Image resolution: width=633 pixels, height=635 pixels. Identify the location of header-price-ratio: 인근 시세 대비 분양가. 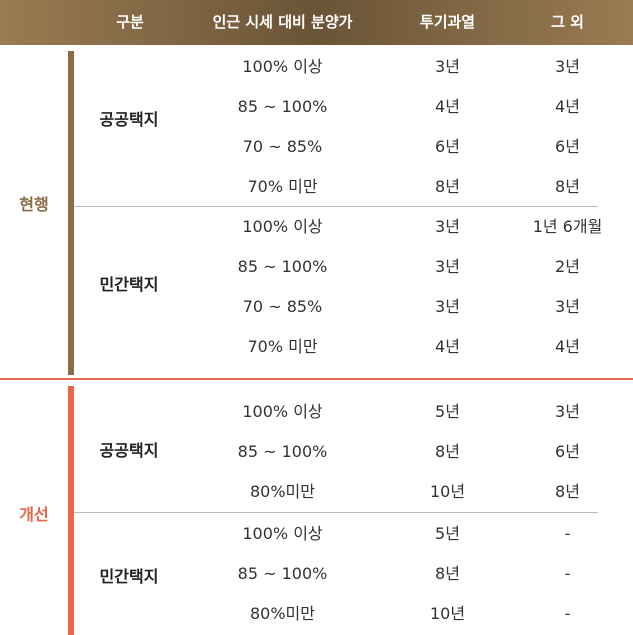
(282, 22).